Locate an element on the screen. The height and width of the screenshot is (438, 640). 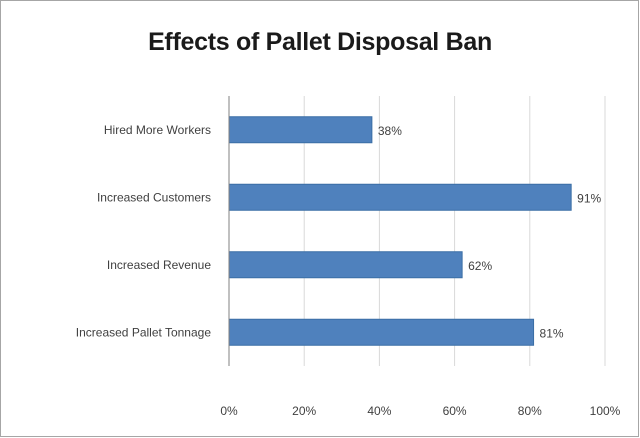
category-label: Hired More Workers is located at coordinates (157, 130).